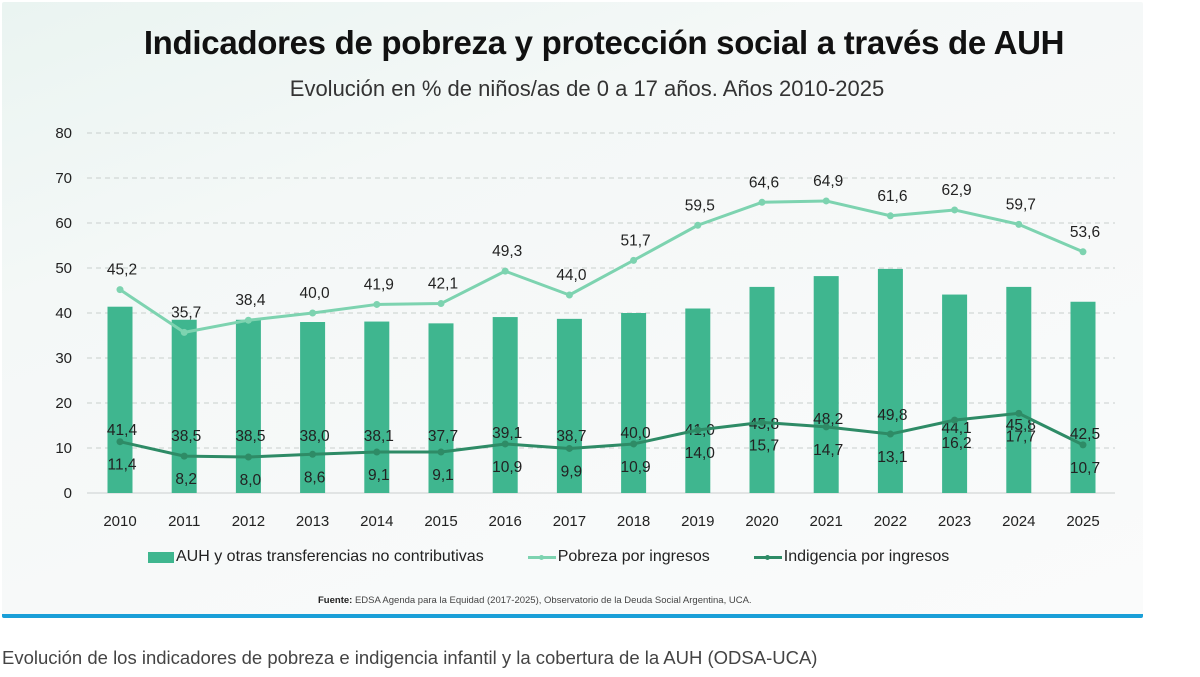 Image resolution: width=1200 pixels, height=677 pixels. I want to click on pobreza-data-label: 42,1, so click(443, 284).